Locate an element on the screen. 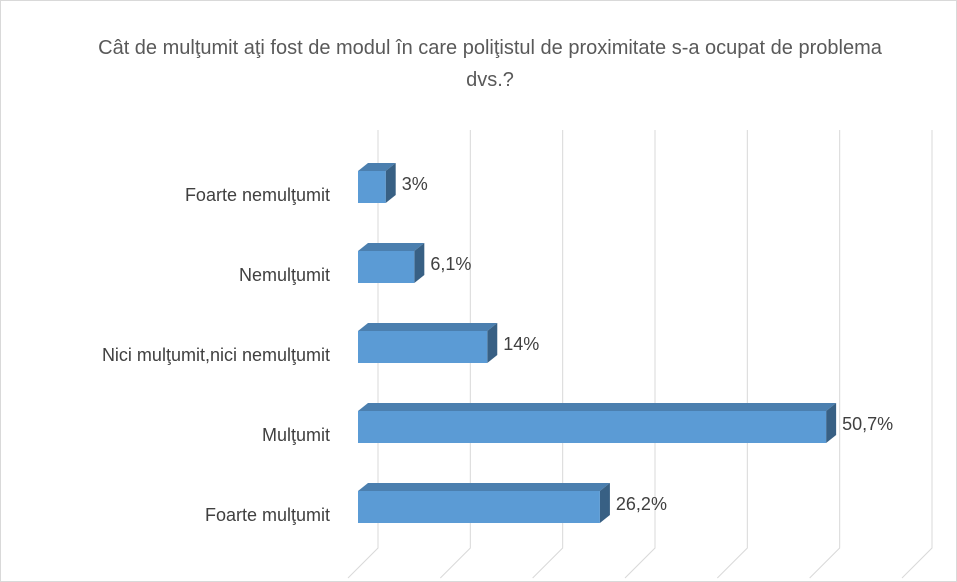 The height and width of the screenshot is (582, 957). data-label: 6,1% is located at coordinates (450, 264).